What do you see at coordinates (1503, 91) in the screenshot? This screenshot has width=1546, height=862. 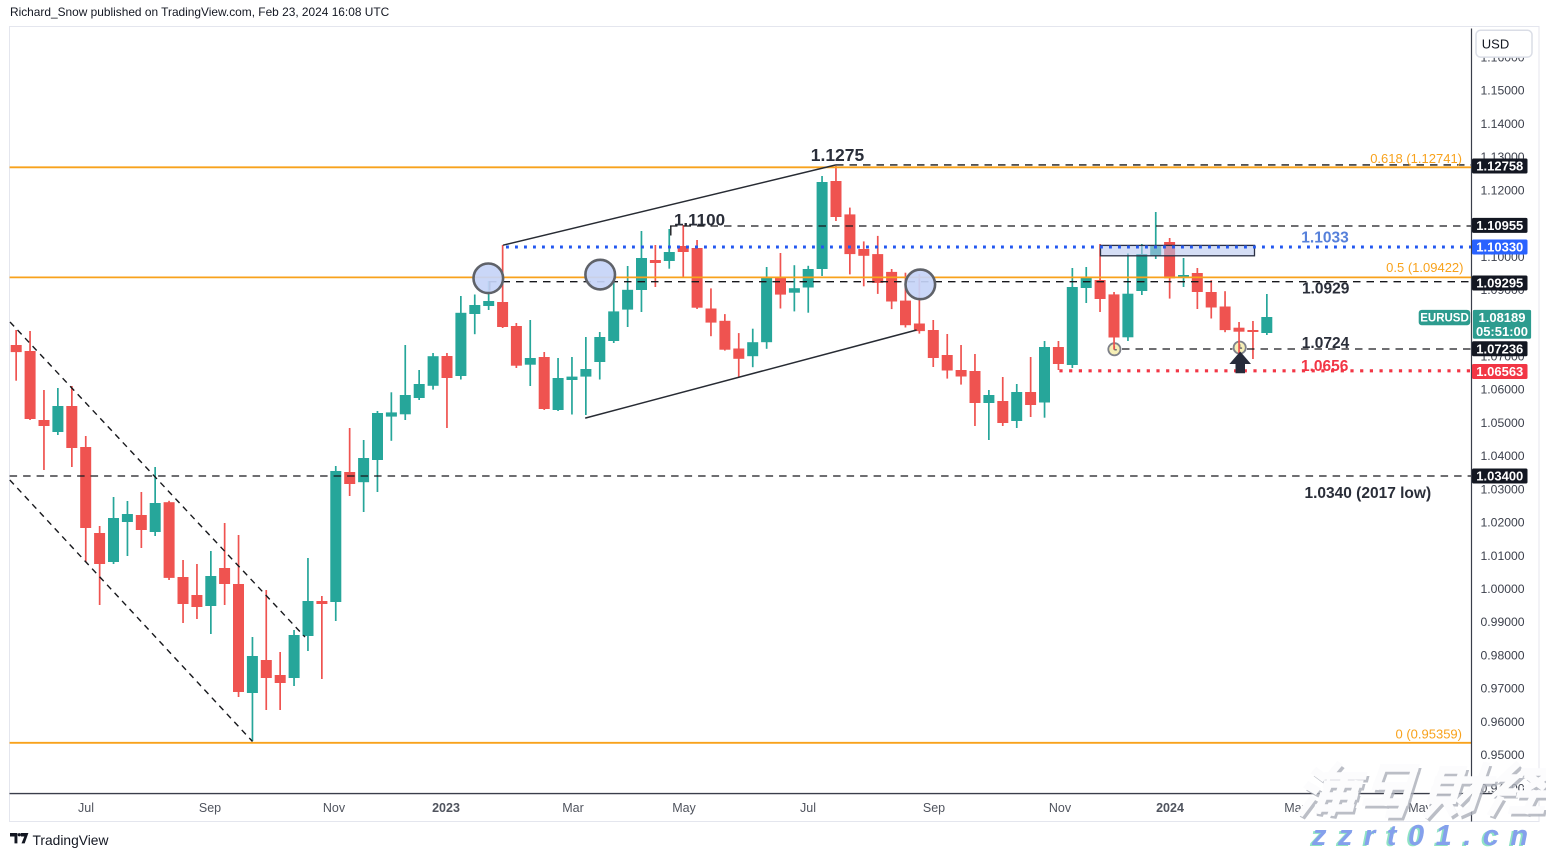 I see `svg-text: 1.15000` at bounding box center [1503, 91].